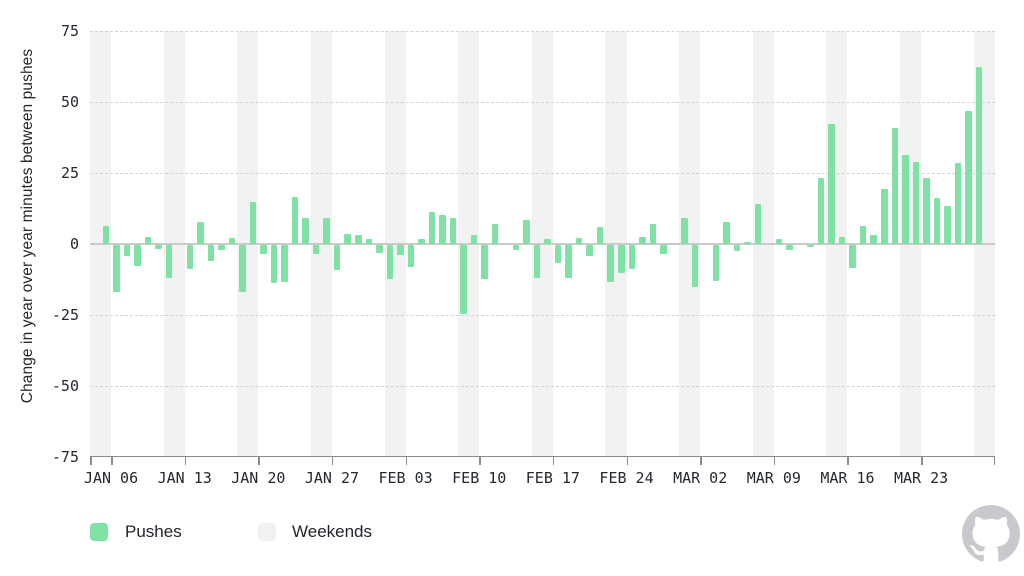  Describe the element at coordinates (921, 478) in the screenshot. I see `x-tick-label: MAR 23` at that location.